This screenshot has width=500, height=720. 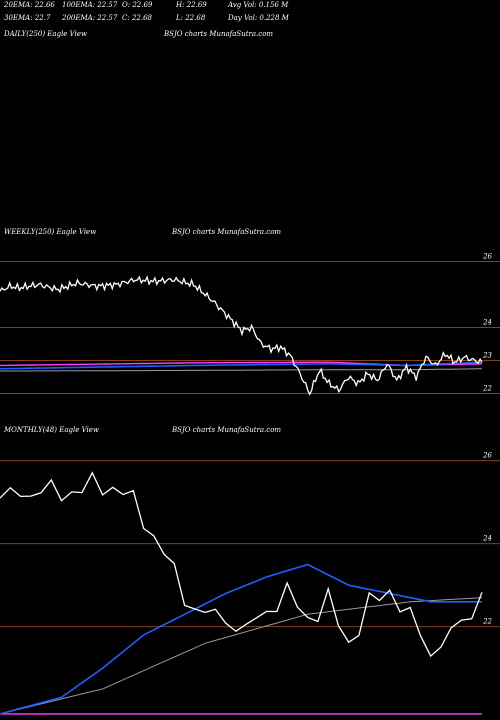 I want to click on monthly-panel-title: MONTHLY(48) Eagle View, so click(x=51, y=430).